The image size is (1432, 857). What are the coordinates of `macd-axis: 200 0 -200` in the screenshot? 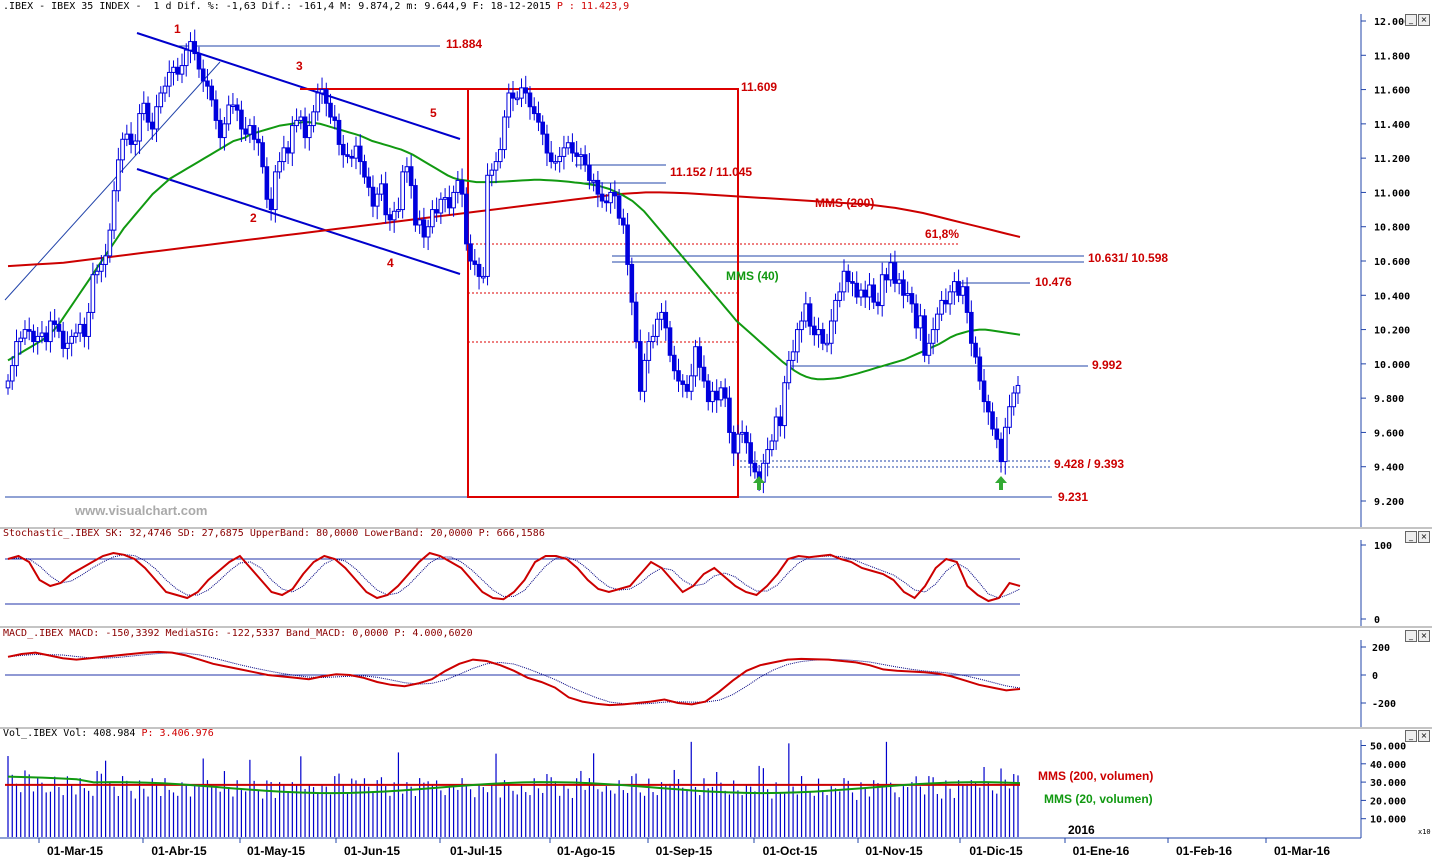 It's located at (1378, 676).